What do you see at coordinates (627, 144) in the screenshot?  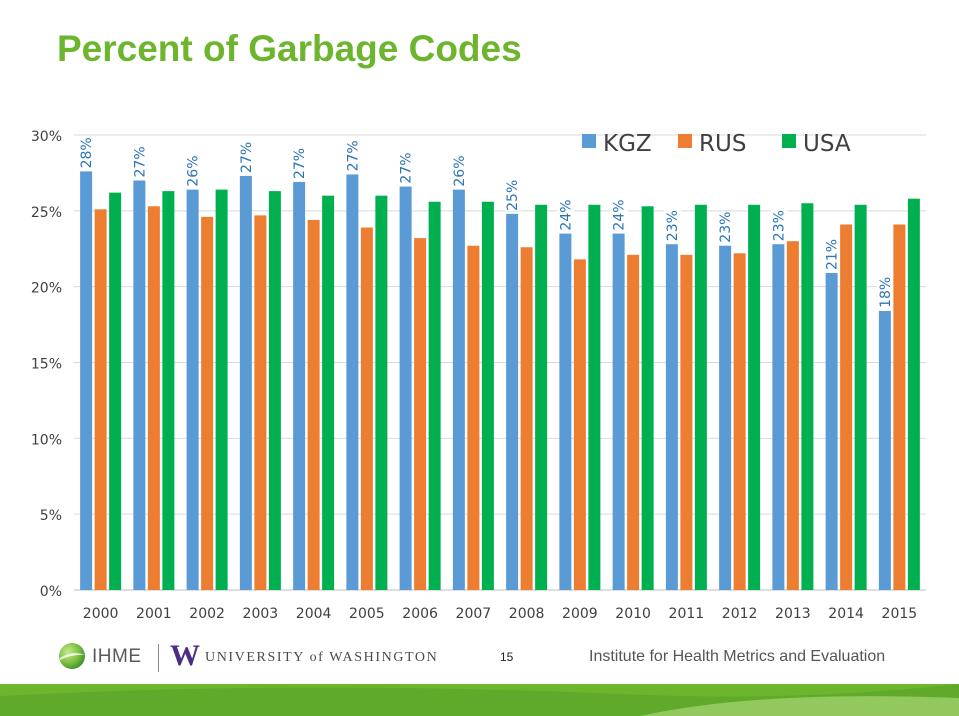 I see `legend-label: KGZ` at bounding box center [627, 144].